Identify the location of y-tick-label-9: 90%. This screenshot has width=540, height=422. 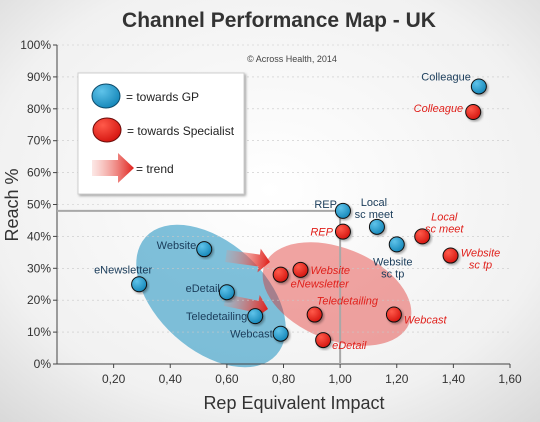
(39, 77).